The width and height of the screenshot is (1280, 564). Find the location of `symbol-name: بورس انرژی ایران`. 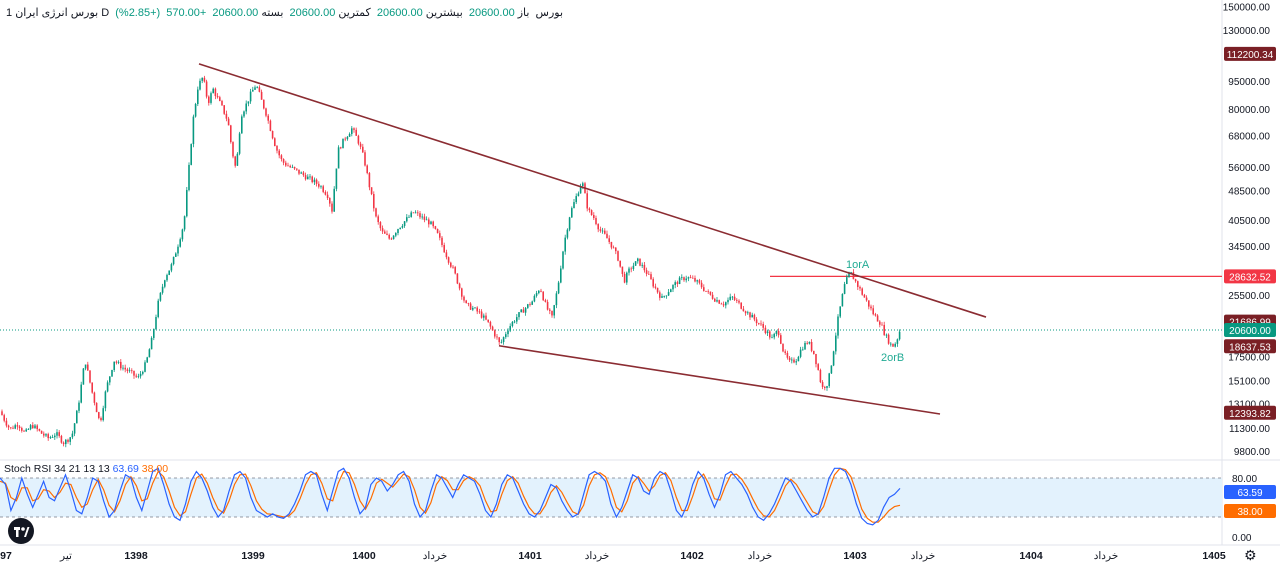

symbol-name: بورس انرژی ایران is located at coordinates (57, 13).